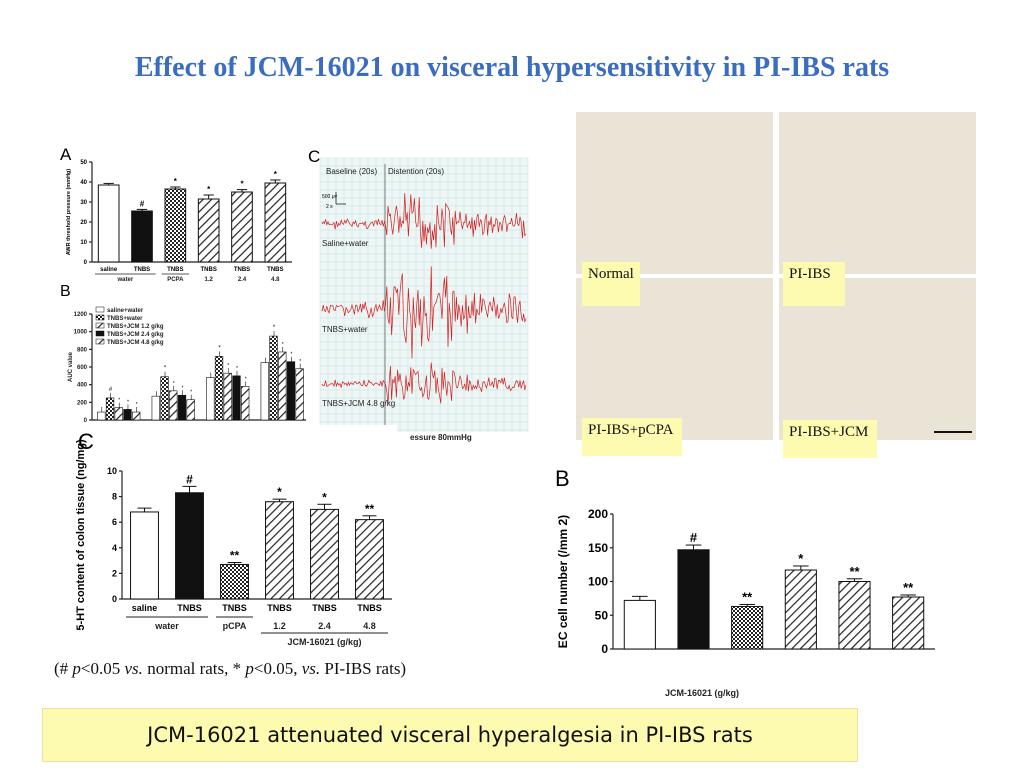  I want to click on y-tick-label: 400, so click(82, 386).